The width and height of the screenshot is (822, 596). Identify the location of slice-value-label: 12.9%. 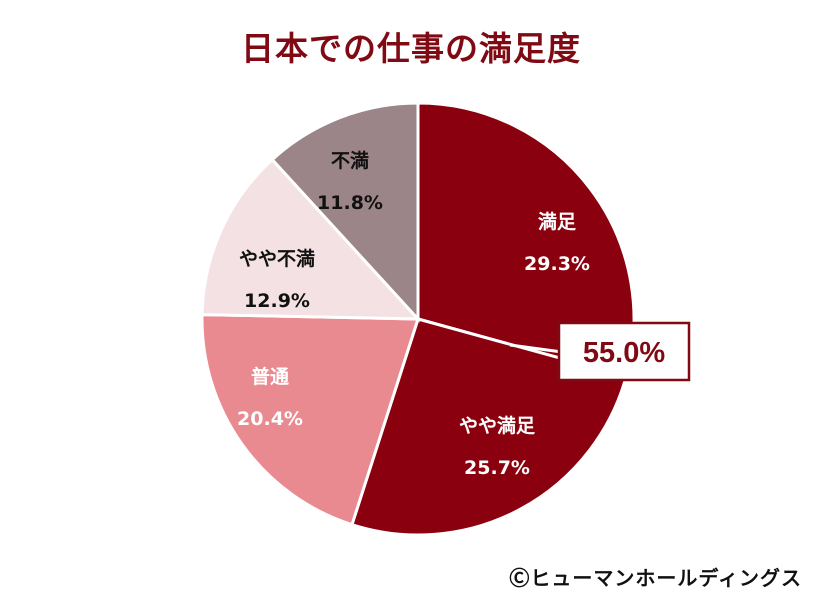
(277, 301).